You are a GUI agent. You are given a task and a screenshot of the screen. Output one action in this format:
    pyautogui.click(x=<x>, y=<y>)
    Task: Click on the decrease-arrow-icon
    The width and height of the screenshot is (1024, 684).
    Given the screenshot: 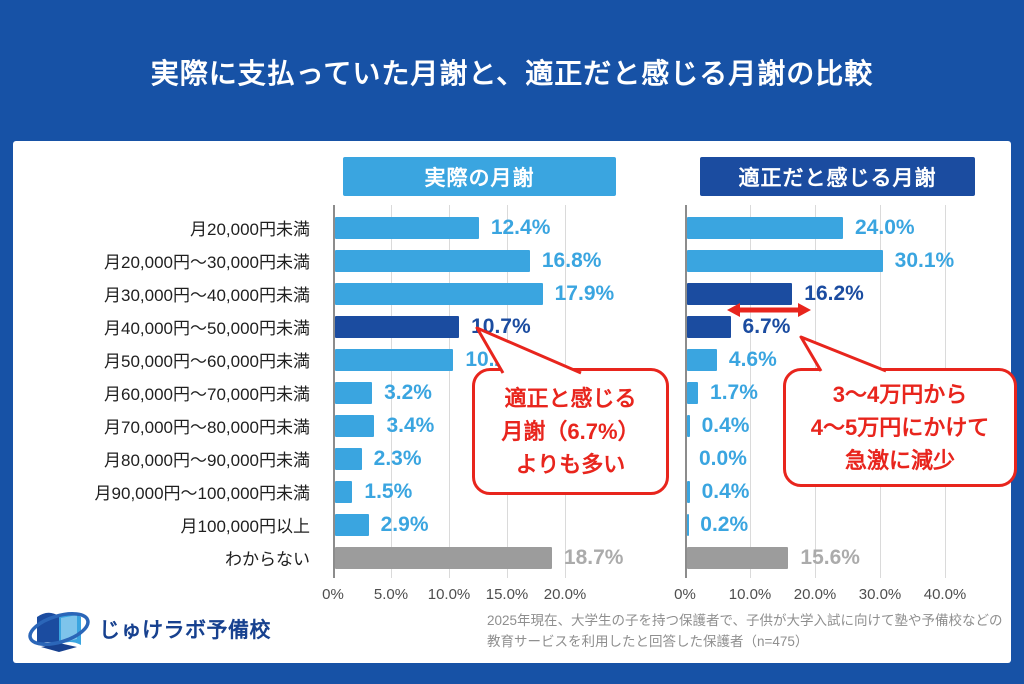 What is the action you would take?
    pyautogui.click(x=769, y=310)
    